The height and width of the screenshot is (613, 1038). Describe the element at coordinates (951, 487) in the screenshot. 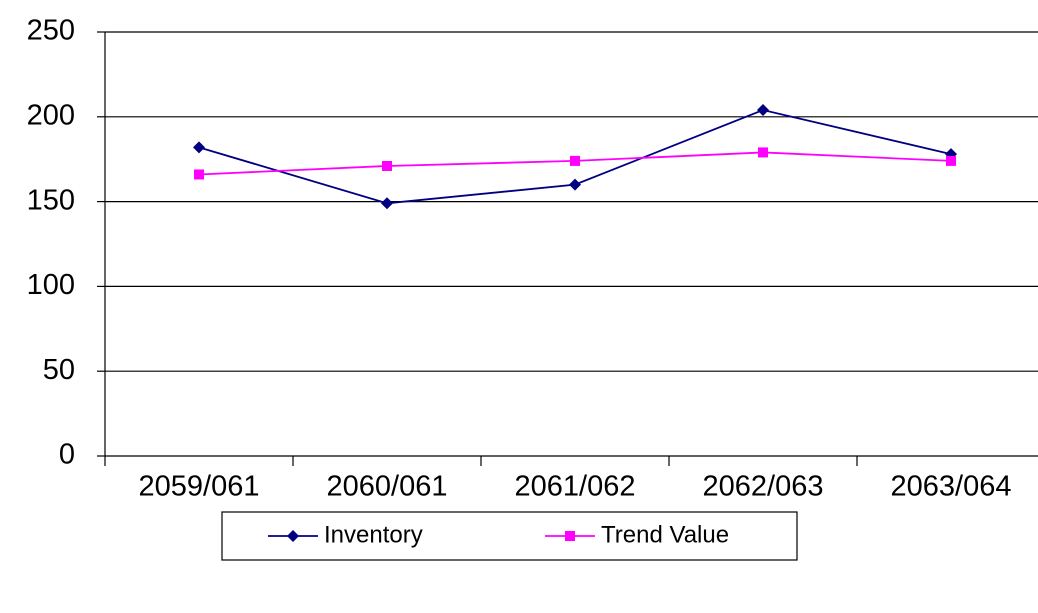

I see `x-tick-label: 2063/064` at that location.